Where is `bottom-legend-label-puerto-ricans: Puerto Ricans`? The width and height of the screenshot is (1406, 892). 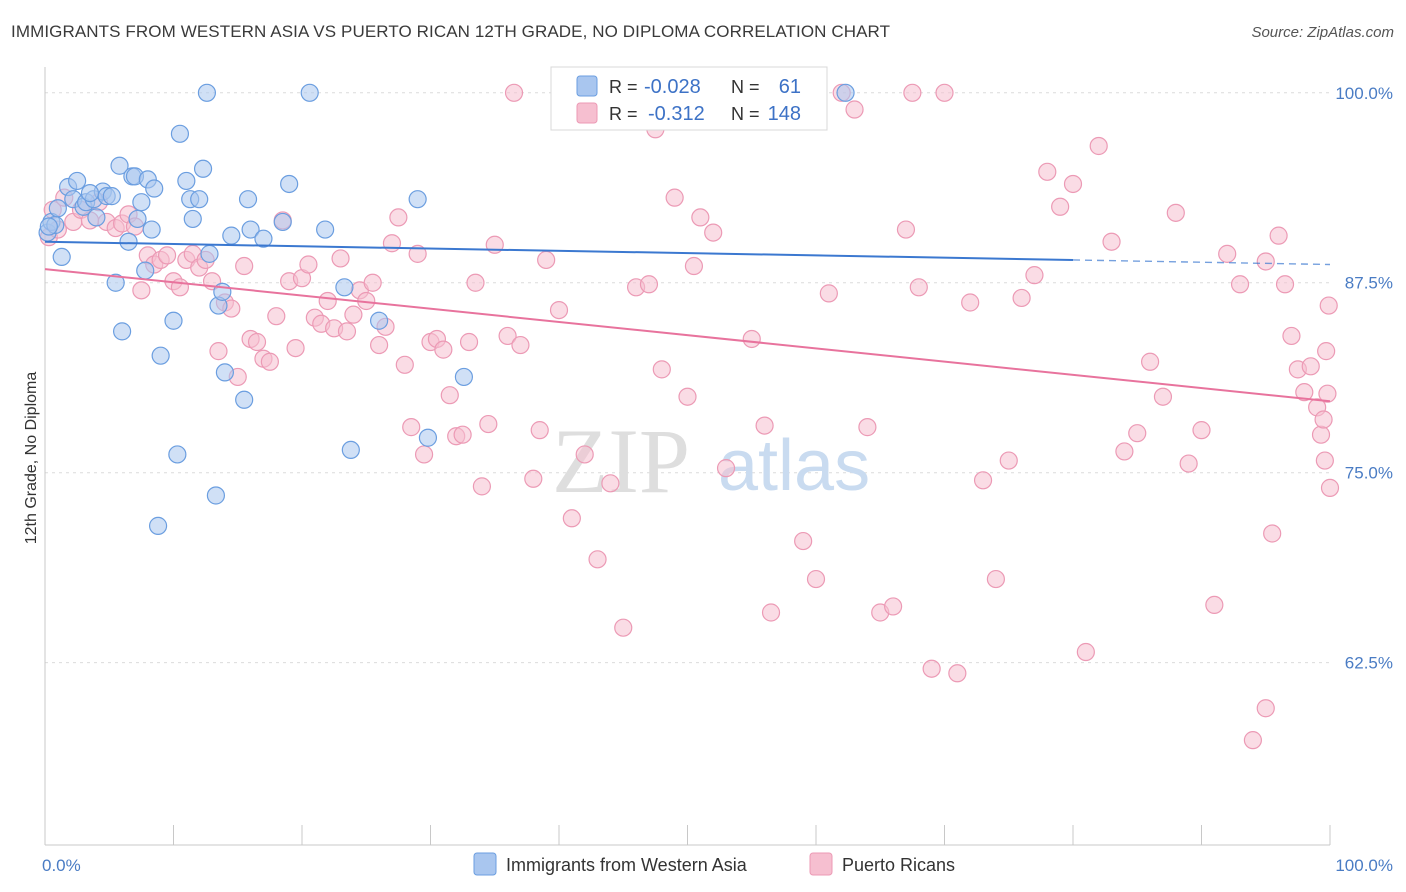
bottom-legend-label-puerto-ricans: Puerto Ricans is located at coordinates (898, 865).